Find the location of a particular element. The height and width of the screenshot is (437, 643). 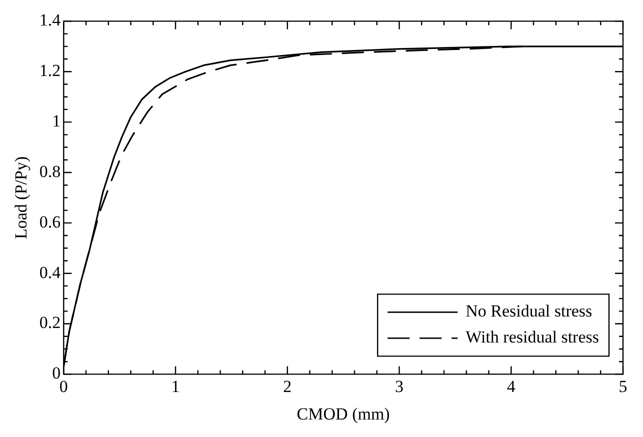

x-tick-label: 4 is located at coordinates (511, 386).